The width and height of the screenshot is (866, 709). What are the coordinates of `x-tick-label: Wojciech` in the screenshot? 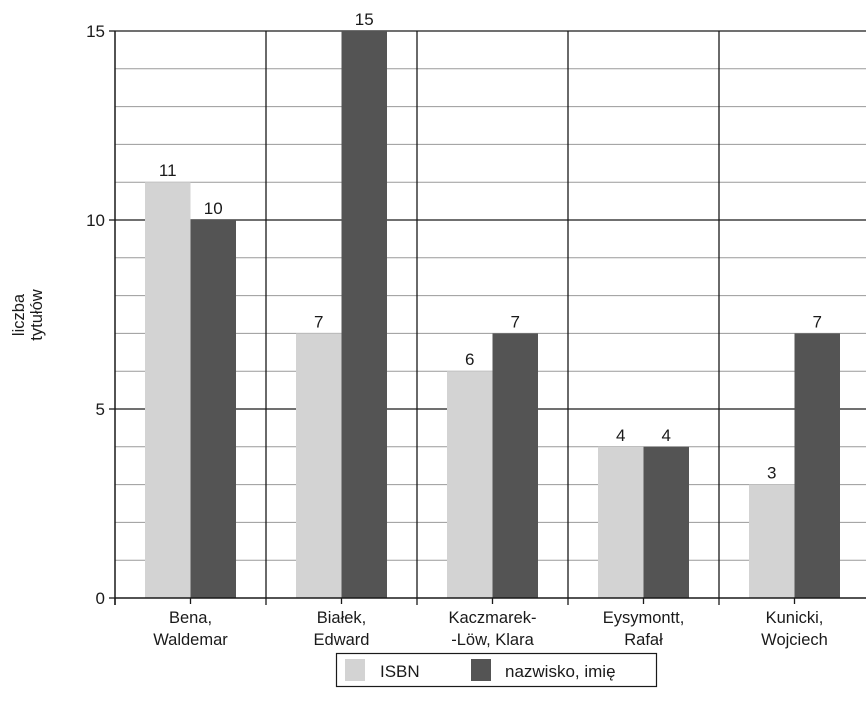 It's located at (794, 640).